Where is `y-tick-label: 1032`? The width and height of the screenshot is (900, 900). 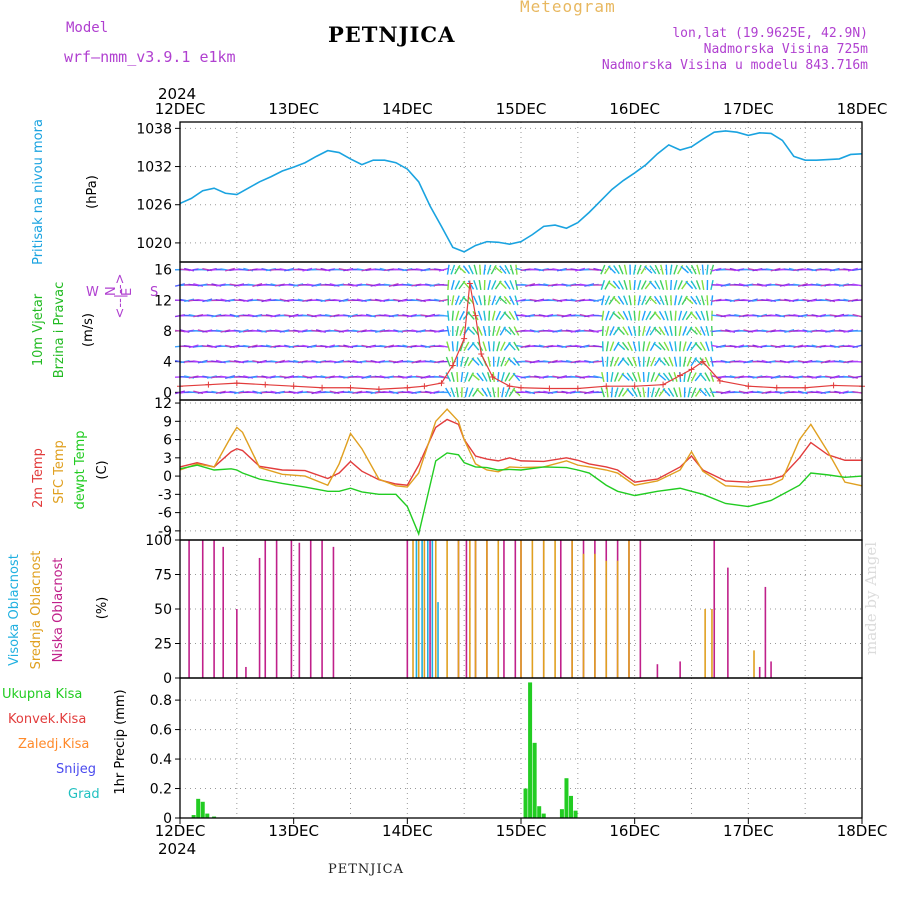
y-tick-label: 1032 is located at coordinates (154, 168).